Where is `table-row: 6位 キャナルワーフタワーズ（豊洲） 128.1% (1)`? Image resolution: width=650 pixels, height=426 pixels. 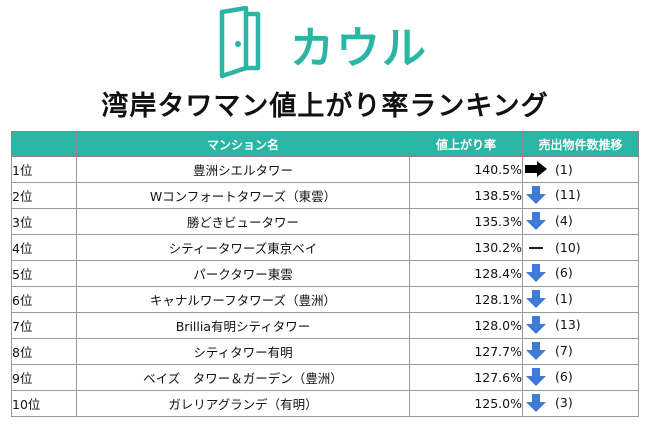
table-row: 6位 キャナルワーフタワーズ（豊洲） 128.1% (1) is located at coordinates (325, 299).